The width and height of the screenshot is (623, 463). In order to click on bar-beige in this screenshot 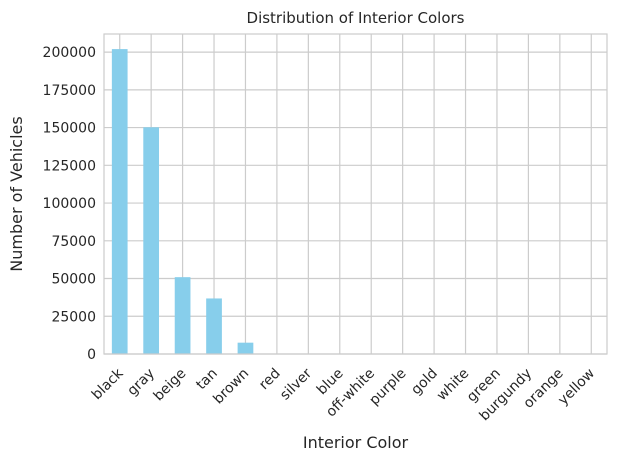, I will do `click(182, 315)`.